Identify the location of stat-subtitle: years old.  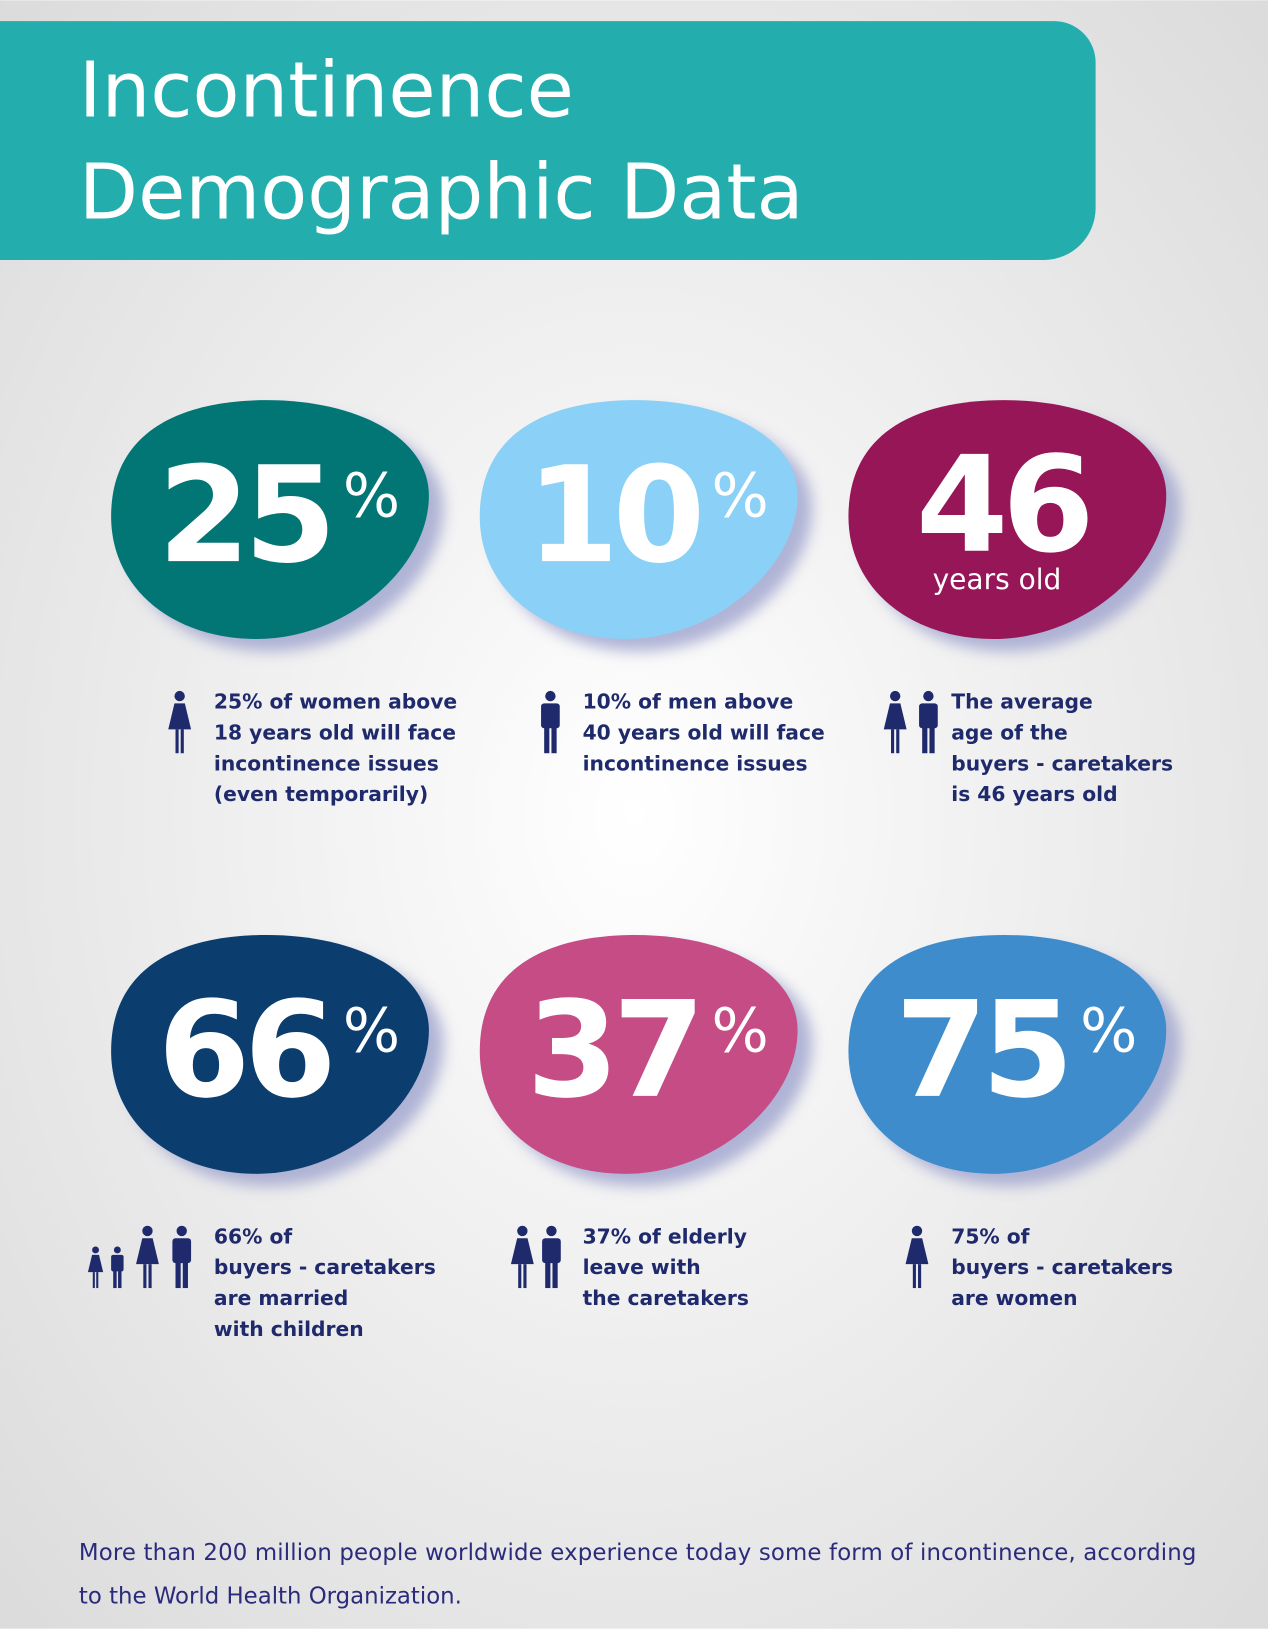
(997, 579).